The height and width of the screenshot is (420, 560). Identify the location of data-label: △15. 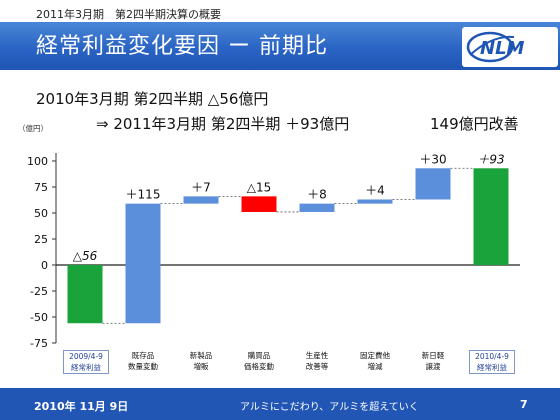
(259, 187).